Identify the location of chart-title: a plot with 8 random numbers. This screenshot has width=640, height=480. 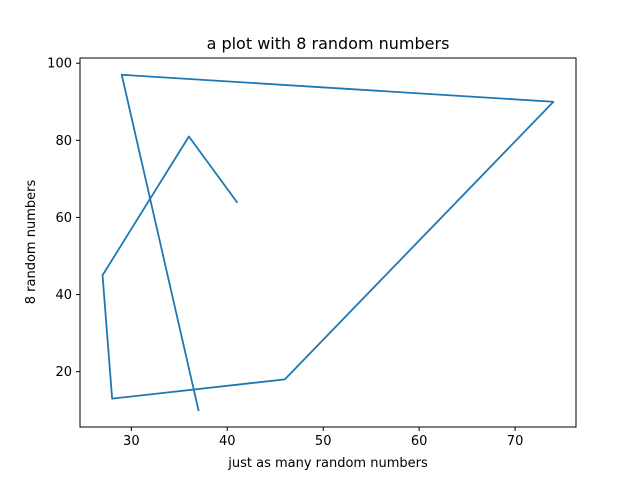
(328, 43).